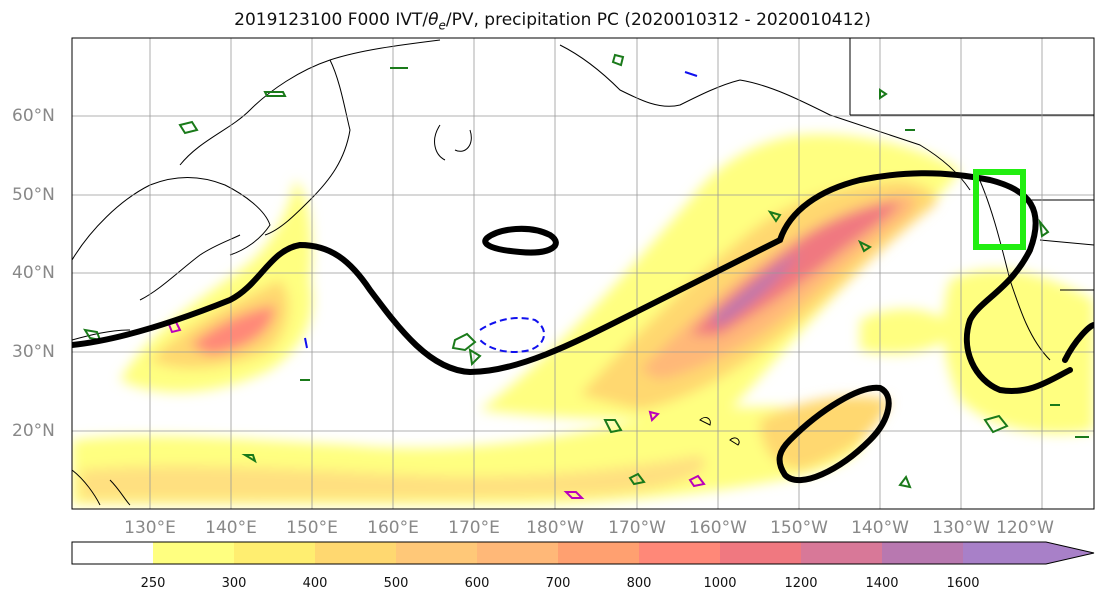  Describe the element at coordinates (1025, 528) in the screenshot. I see `lon-label-120w: 120°W` at that location.